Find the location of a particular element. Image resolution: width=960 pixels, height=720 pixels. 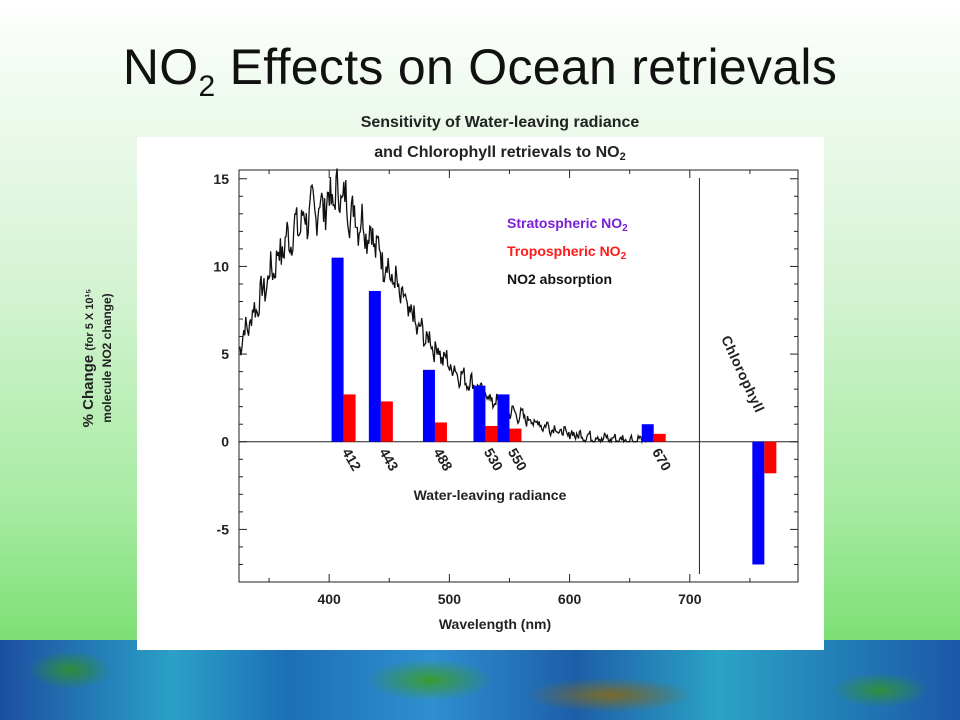

x-axis-label: Wavelength (nm) is located at coordinates (495, 624).